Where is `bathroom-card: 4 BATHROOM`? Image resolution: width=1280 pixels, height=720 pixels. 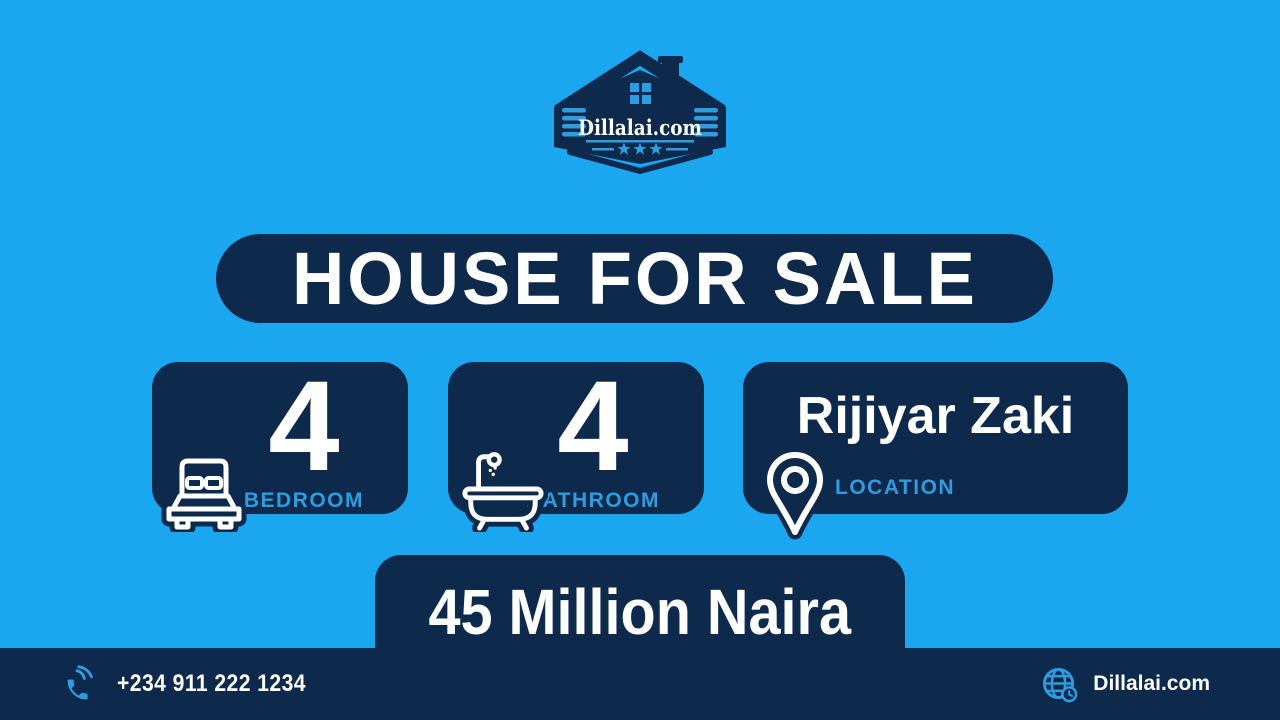
bathroom-card: 4 BATHROOM is located at coordinates (576, 443).